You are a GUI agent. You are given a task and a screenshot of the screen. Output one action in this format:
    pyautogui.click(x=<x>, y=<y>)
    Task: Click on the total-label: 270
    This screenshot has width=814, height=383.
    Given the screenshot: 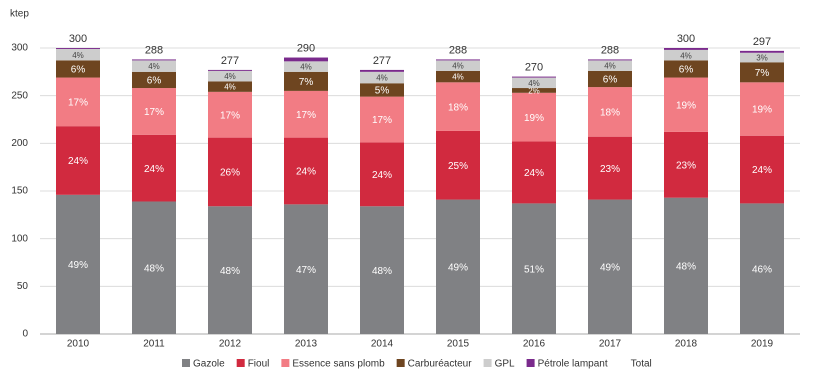 What is the action you would take?
    pyautogui.click(x=534, y=68)
    